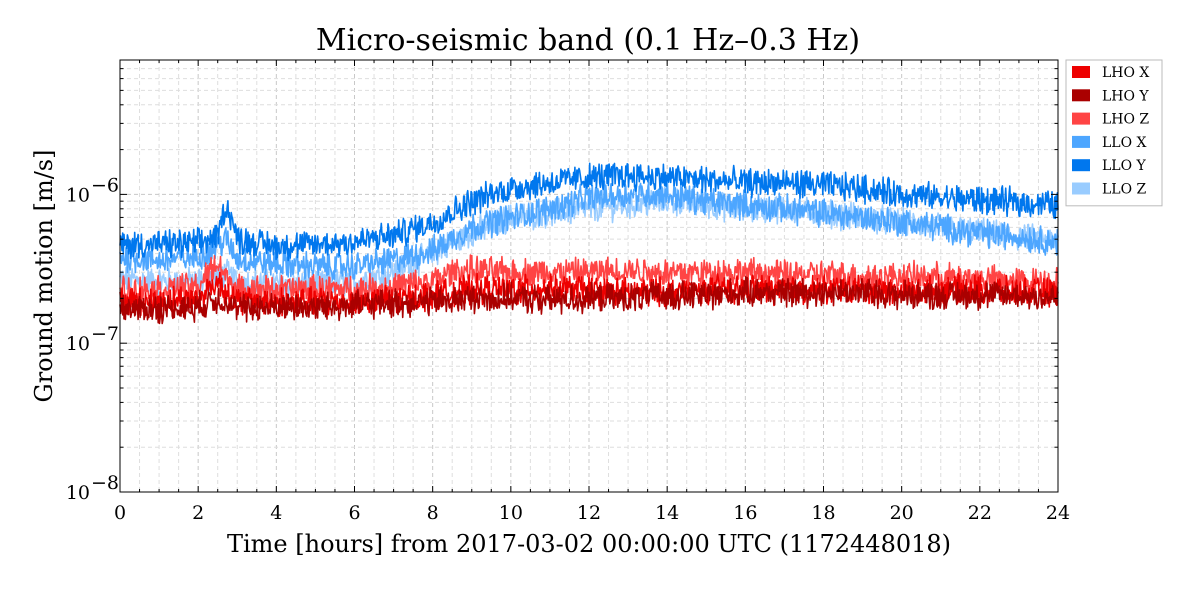  Describe the element at coordinates (198, 513) in the screenshot. I see `x-tick-label: 2` at that location.